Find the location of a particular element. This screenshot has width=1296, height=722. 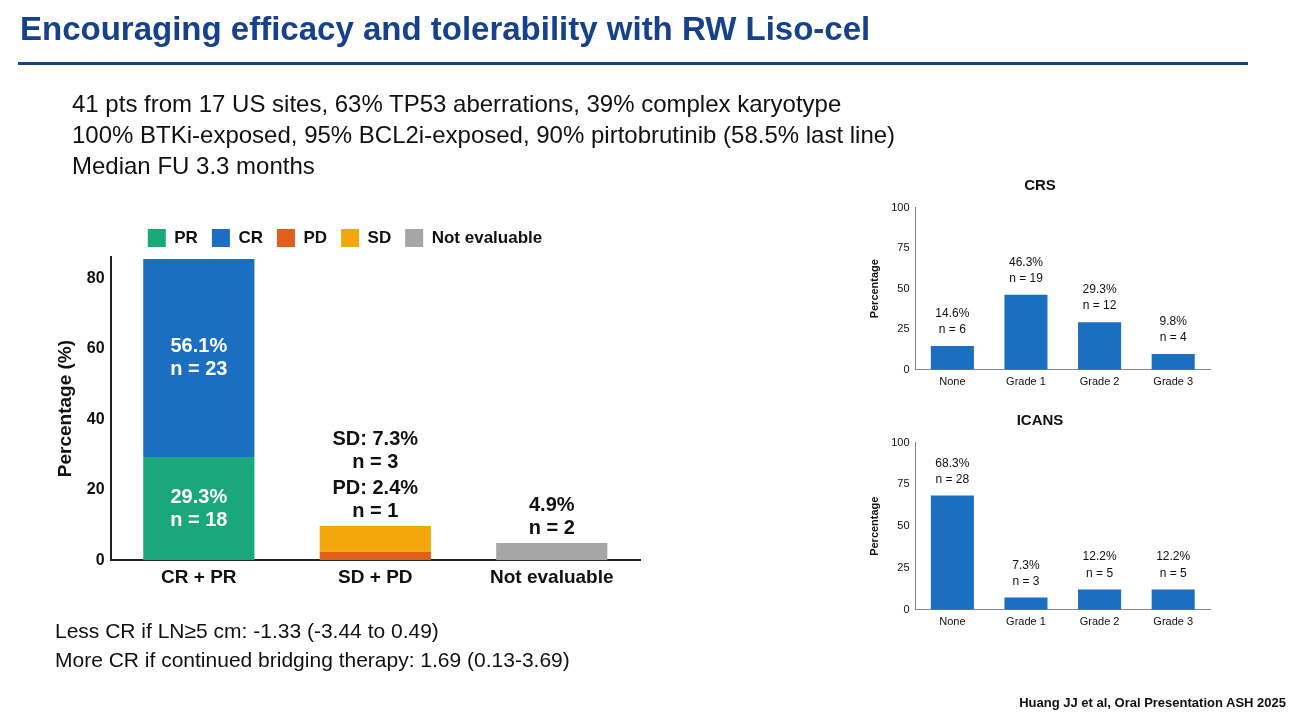

x-tick-label: Not evaluable is located at coordinates (551, 576).